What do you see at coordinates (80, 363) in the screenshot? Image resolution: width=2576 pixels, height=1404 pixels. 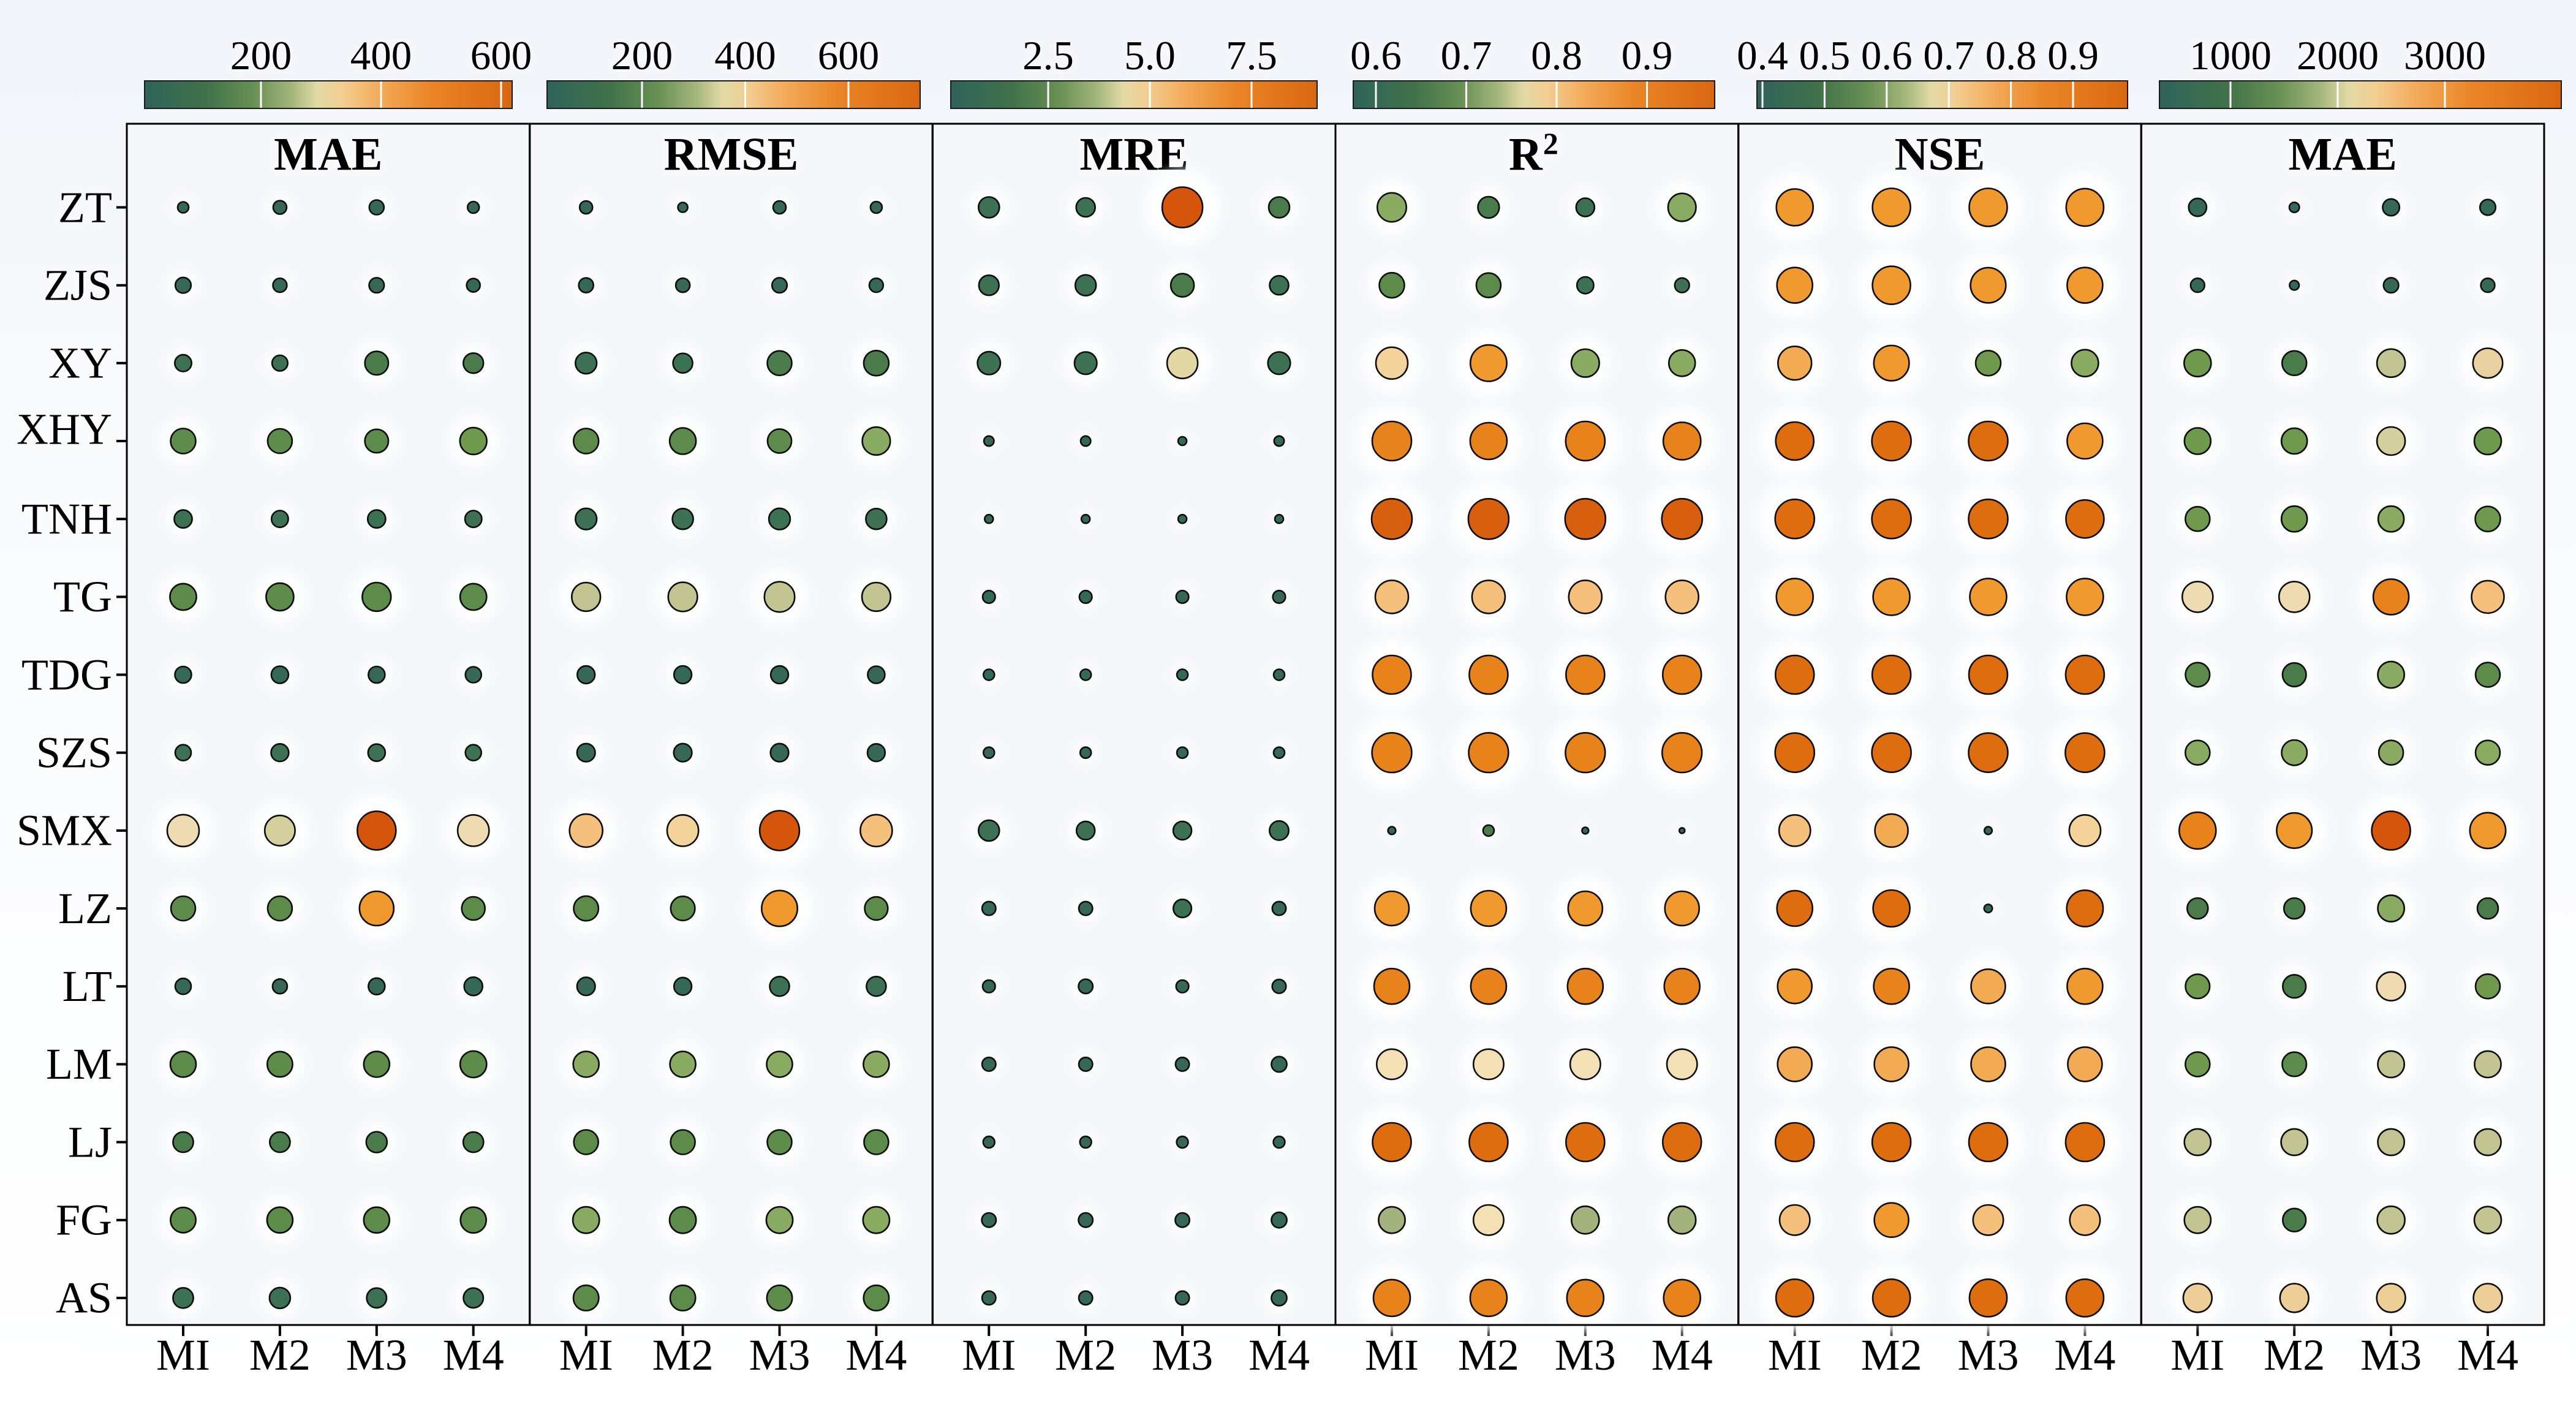 I see `svg-text: XY` at bounding box center [80, 363].